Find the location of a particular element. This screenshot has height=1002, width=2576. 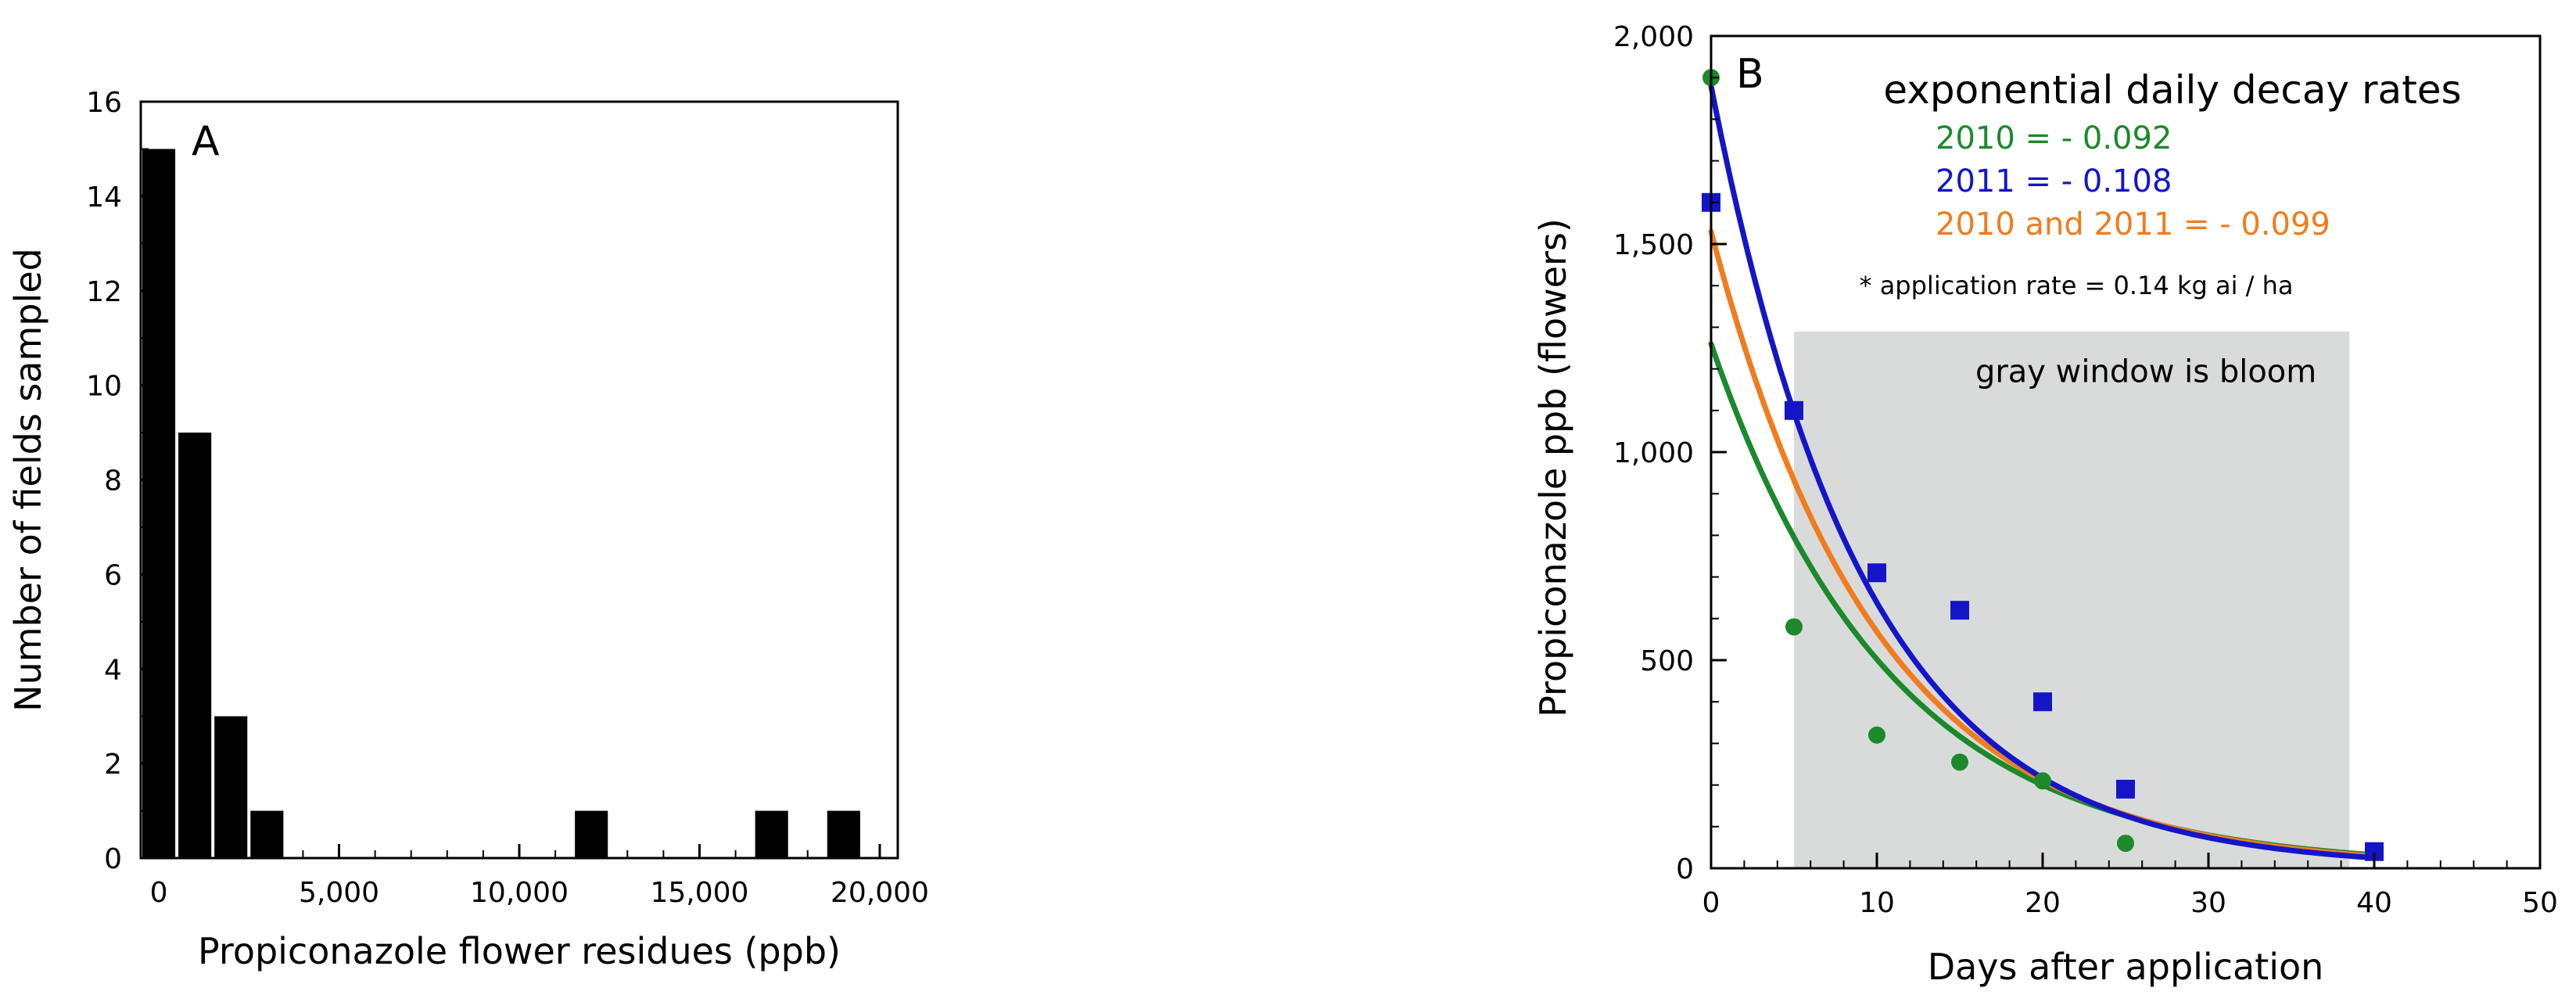

x-tick-label: 10 is located at coordinates (1877, 903).